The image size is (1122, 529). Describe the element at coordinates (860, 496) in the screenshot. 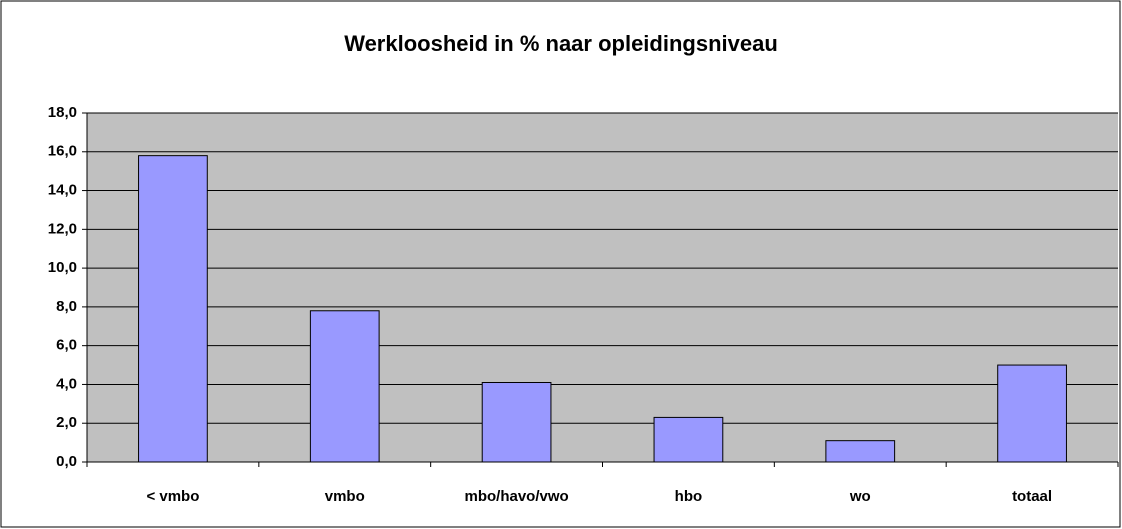

I see `x-tick-label: wo` at that location.